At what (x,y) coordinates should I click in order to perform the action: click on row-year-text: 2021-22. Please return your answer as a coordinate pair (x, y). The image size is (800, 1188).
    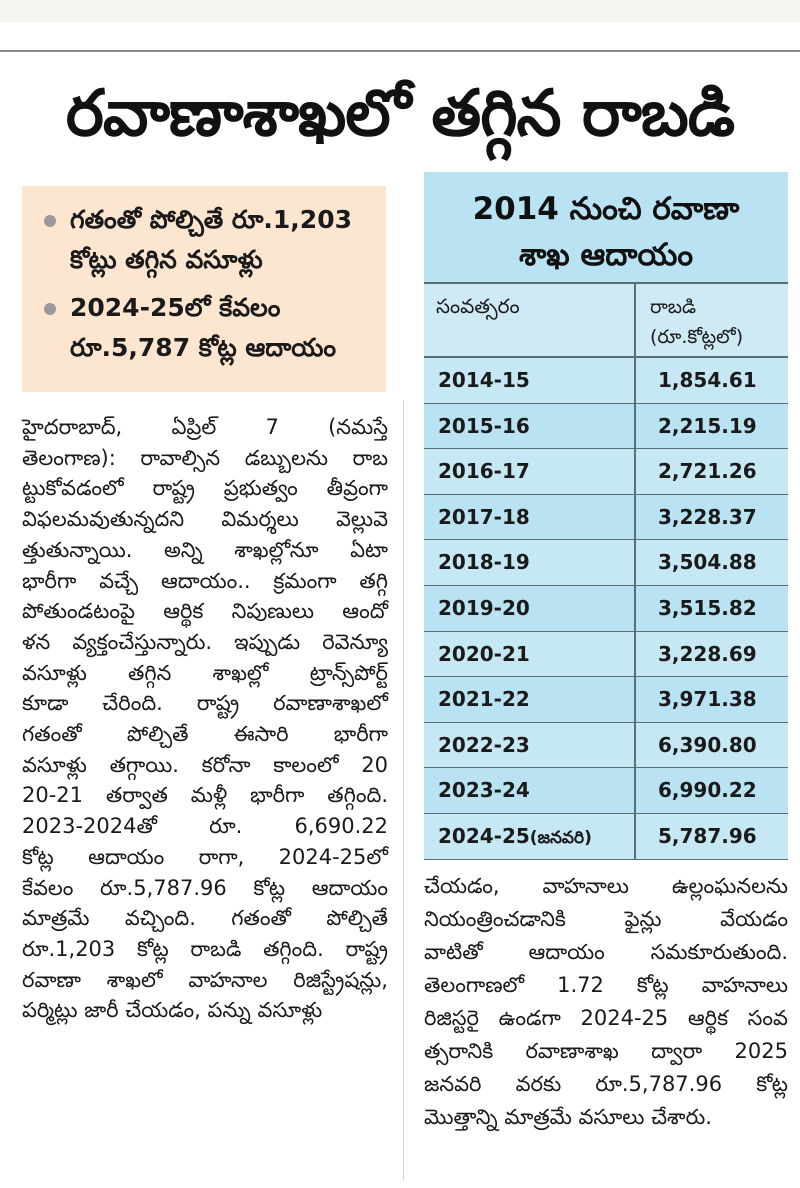
    Looking at the image, I should click on (484, 699).